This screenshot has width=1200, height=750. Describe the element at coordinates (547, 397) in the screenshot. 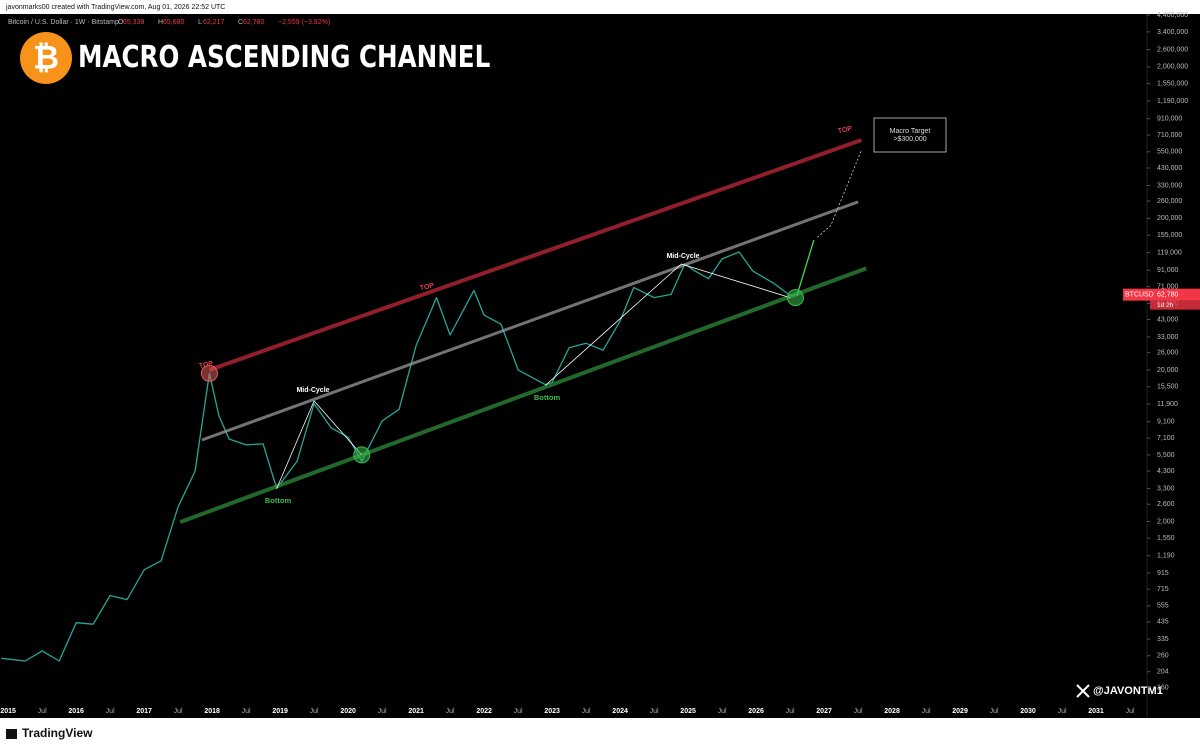

I see `bottom-label: Bottom` at that location.